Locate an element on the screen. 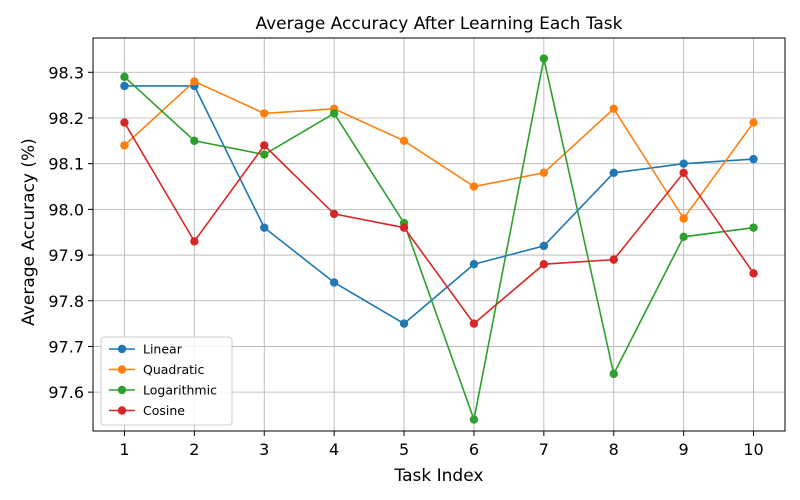 The height and width of the screenshot is (500, 800). y-tick-label: 98.2 is located at coordinates (66, 118).